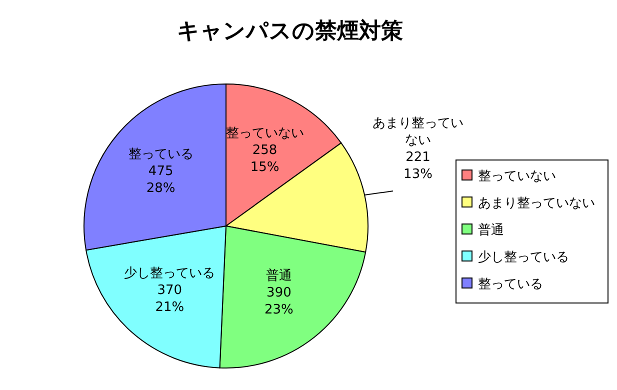  I want to click on slice-label: 整っている, so click(161, 154).